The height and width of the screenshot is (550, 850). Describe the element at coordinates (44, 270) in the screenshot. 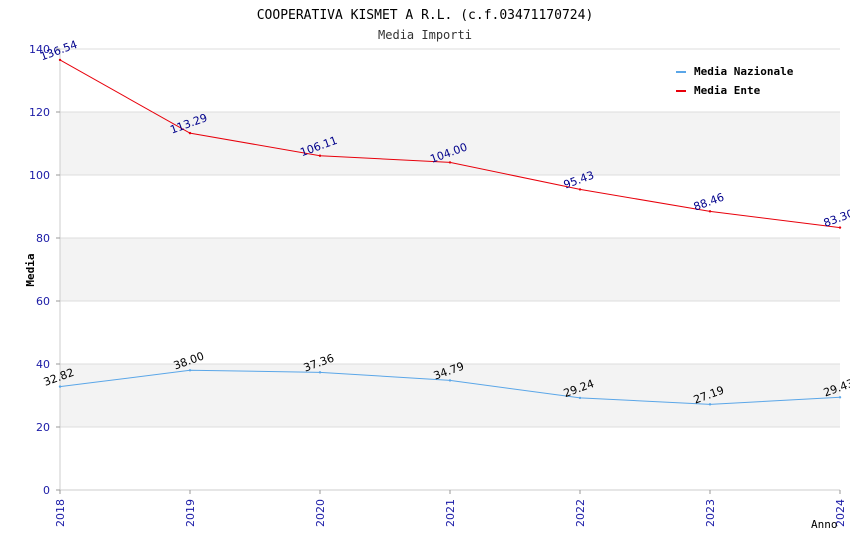

I see `y-ticks: 0 20 40 60 80 100 120 140` at that location.